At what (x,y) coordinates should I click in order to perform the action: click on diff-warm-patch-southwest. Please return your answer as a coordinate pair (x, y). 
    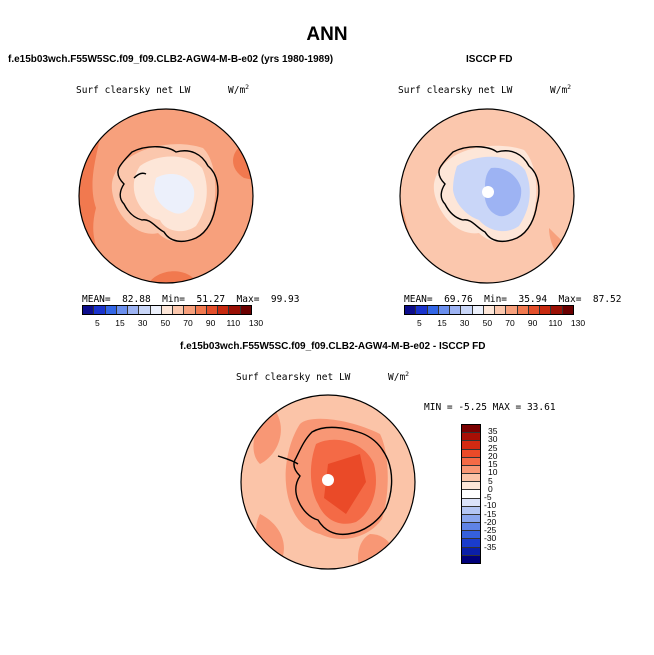
    Looking at the image, I should click on (270, 539).